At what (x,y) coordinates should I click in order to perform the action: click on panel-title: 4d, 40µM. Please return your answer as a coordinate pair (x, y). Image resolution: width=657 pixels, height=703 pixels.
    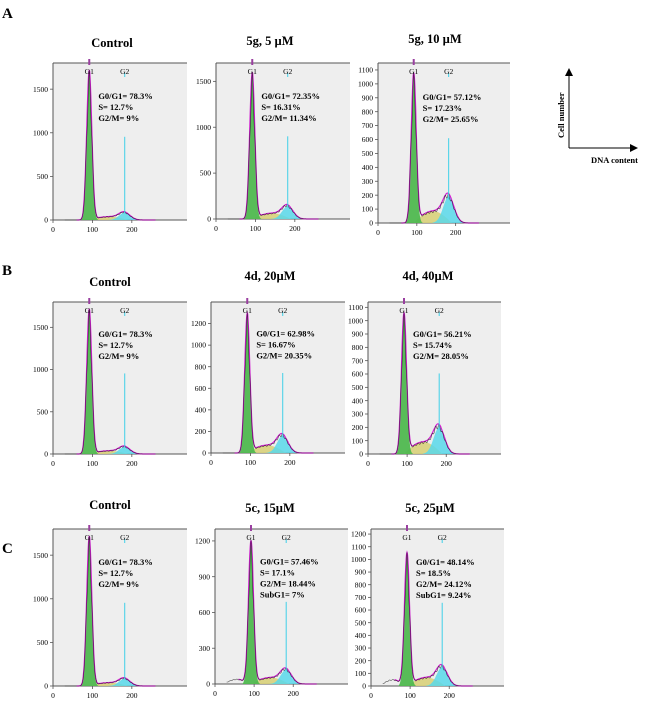
    Looking at the image, I should click on (428, 276).